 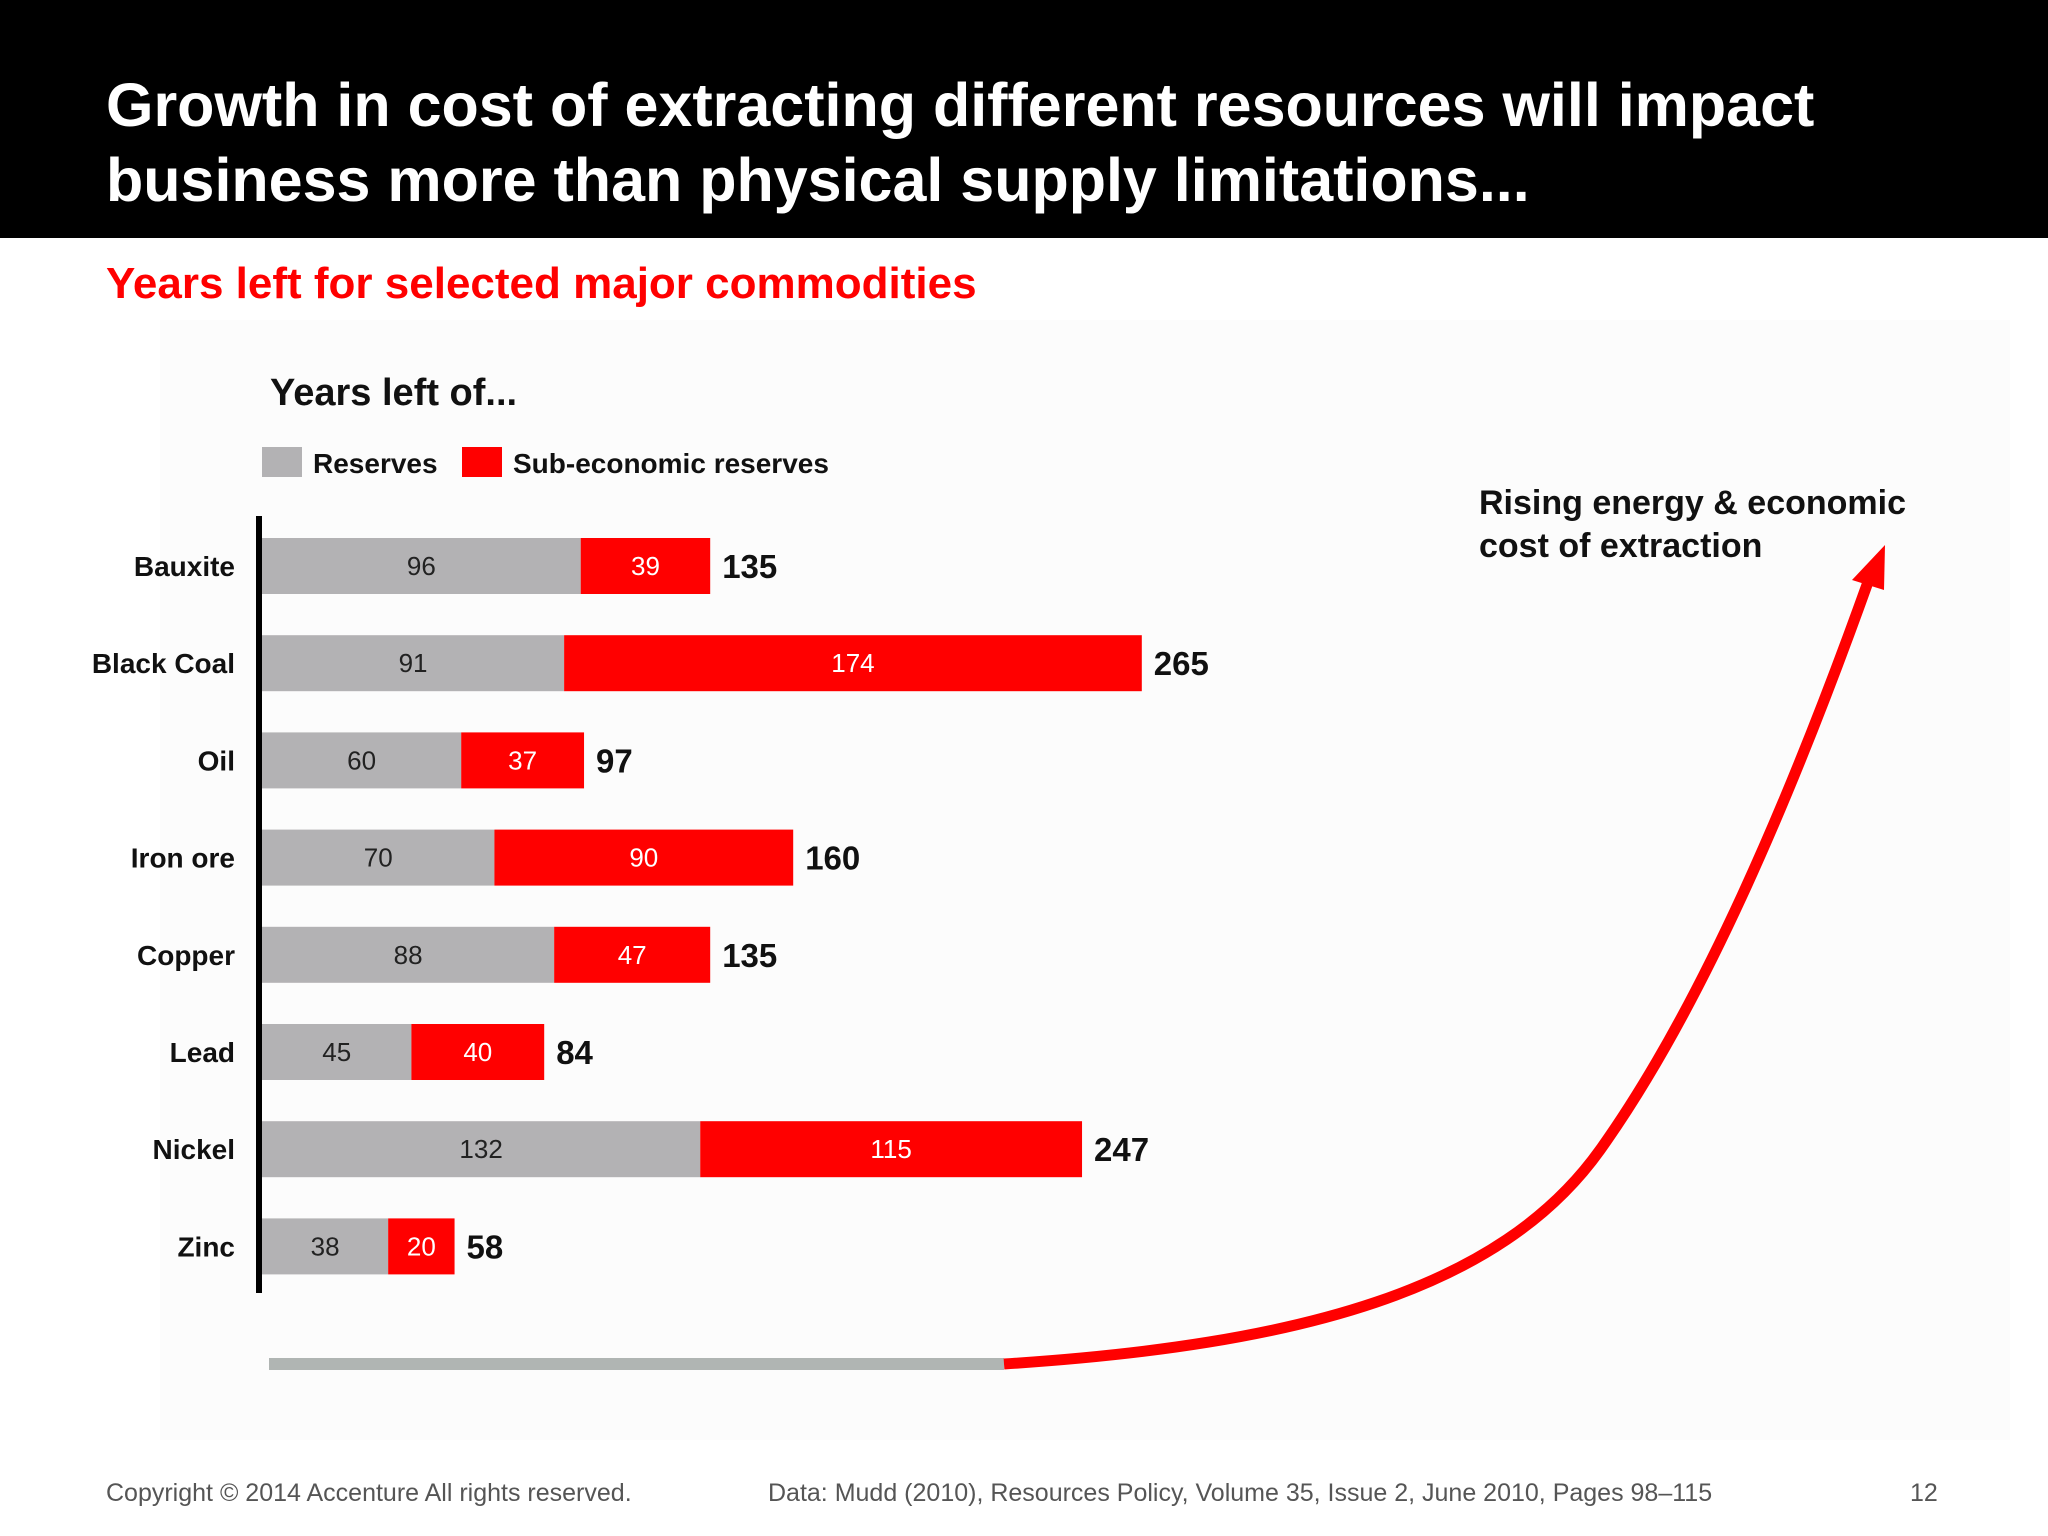 I want to click on value-label-reserves-iron-ore: 70, so click(x=378, y=858).